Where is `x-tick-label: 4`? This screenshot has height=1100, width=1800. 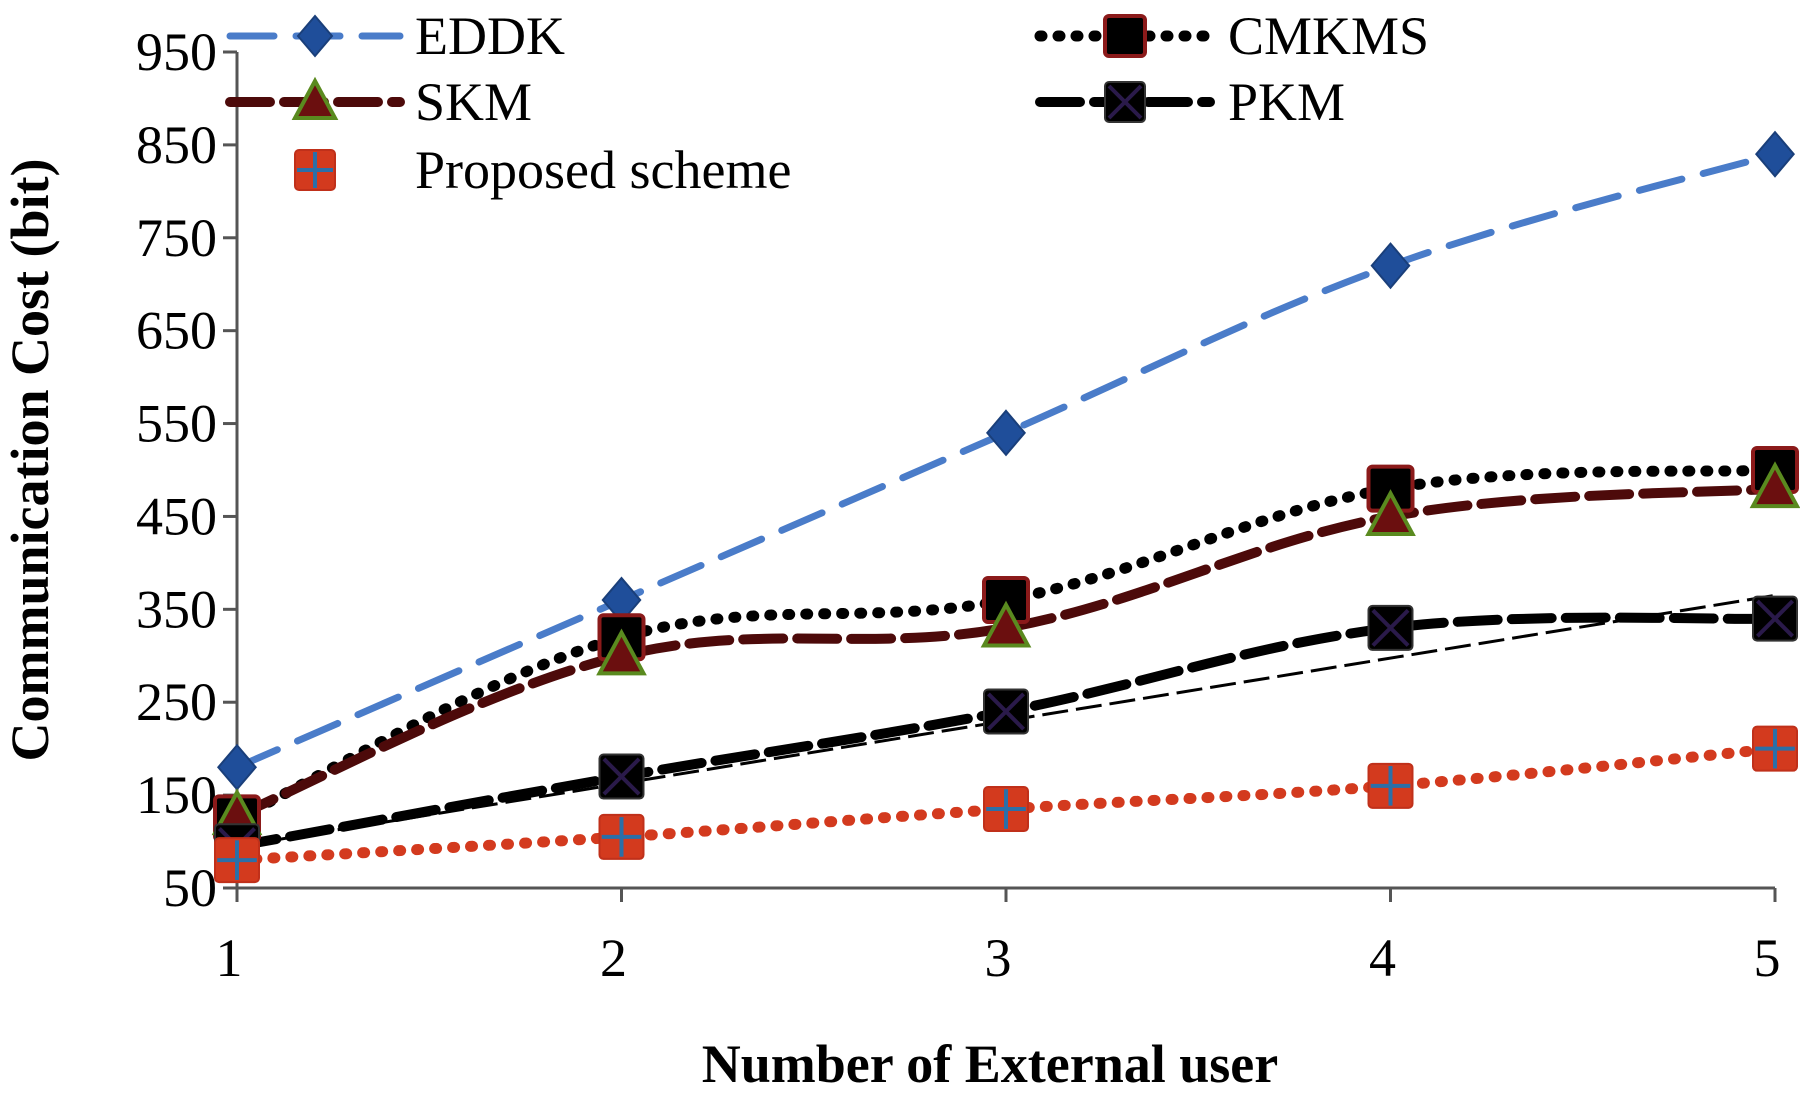
x-tick-label: 4 is located at coordinates (1382, 958).